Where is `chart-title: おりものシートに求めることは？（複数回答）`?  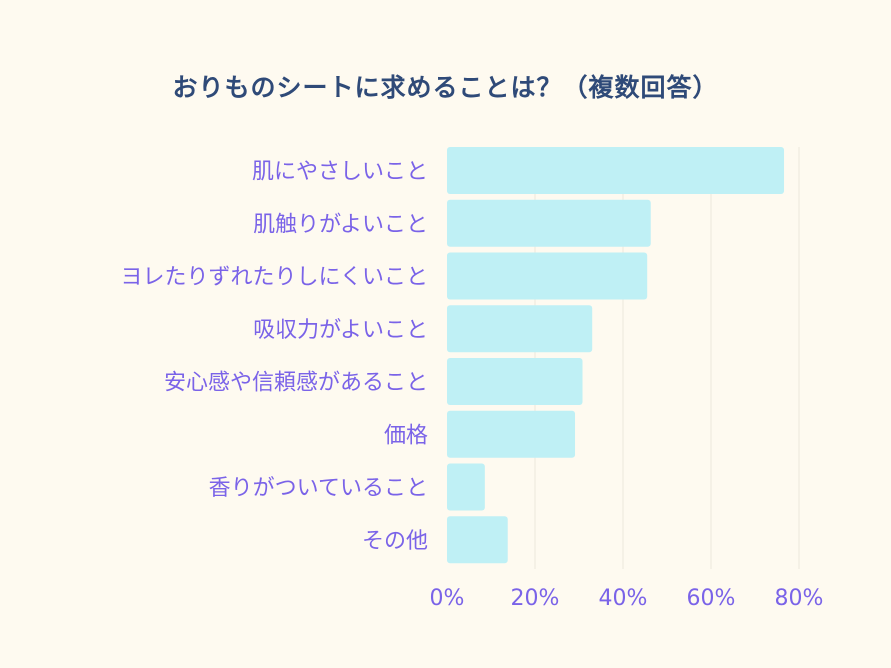 chart-title: おりものシートに求めることは？（複数回答） is located at coordinates (445, 87).